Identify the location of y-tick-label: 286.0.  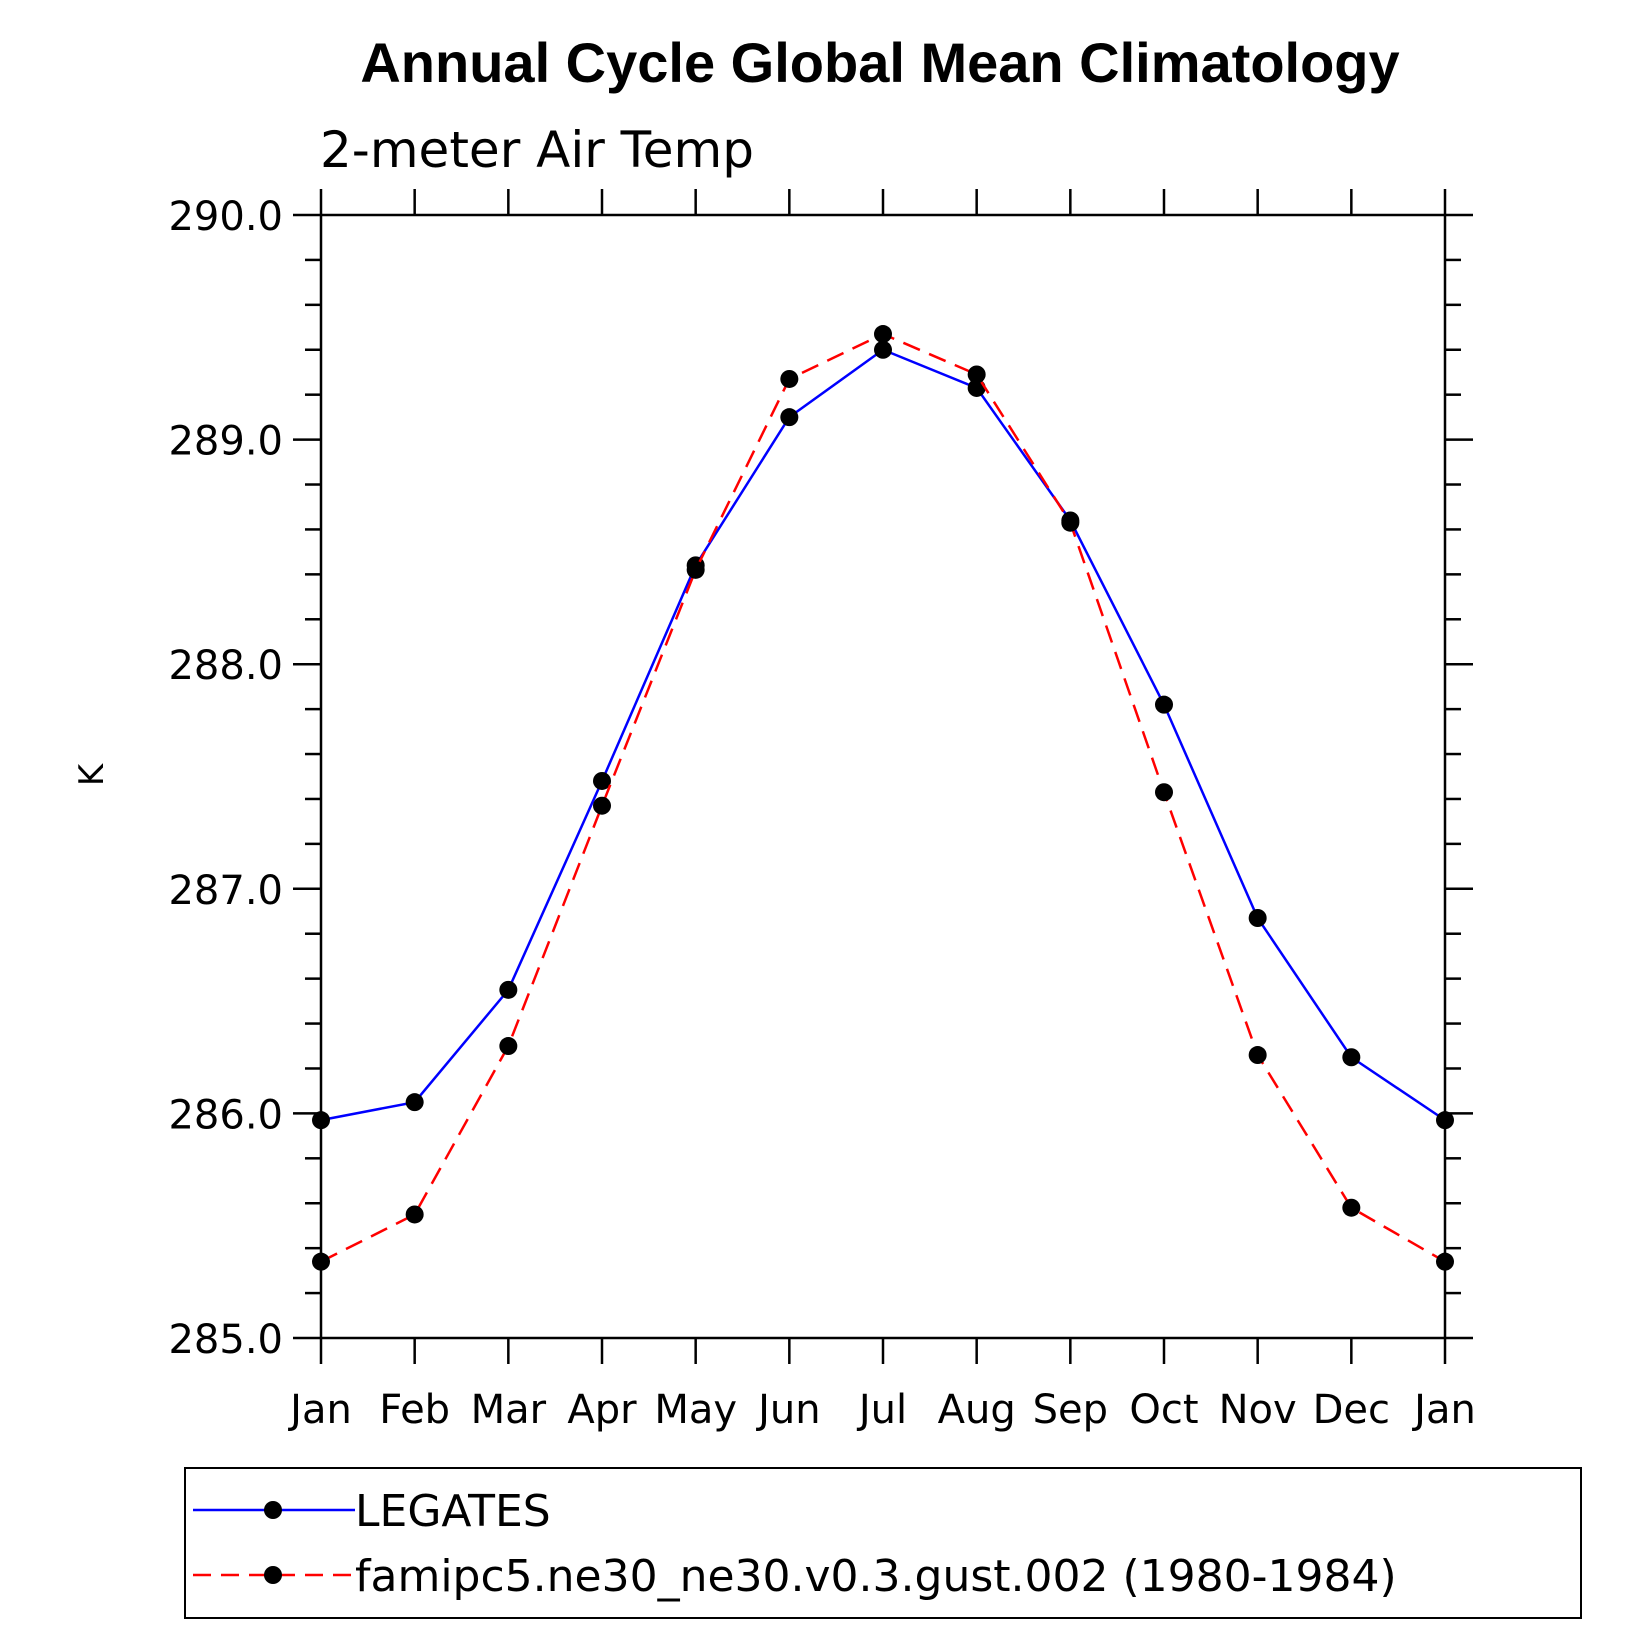
(225, 1115).